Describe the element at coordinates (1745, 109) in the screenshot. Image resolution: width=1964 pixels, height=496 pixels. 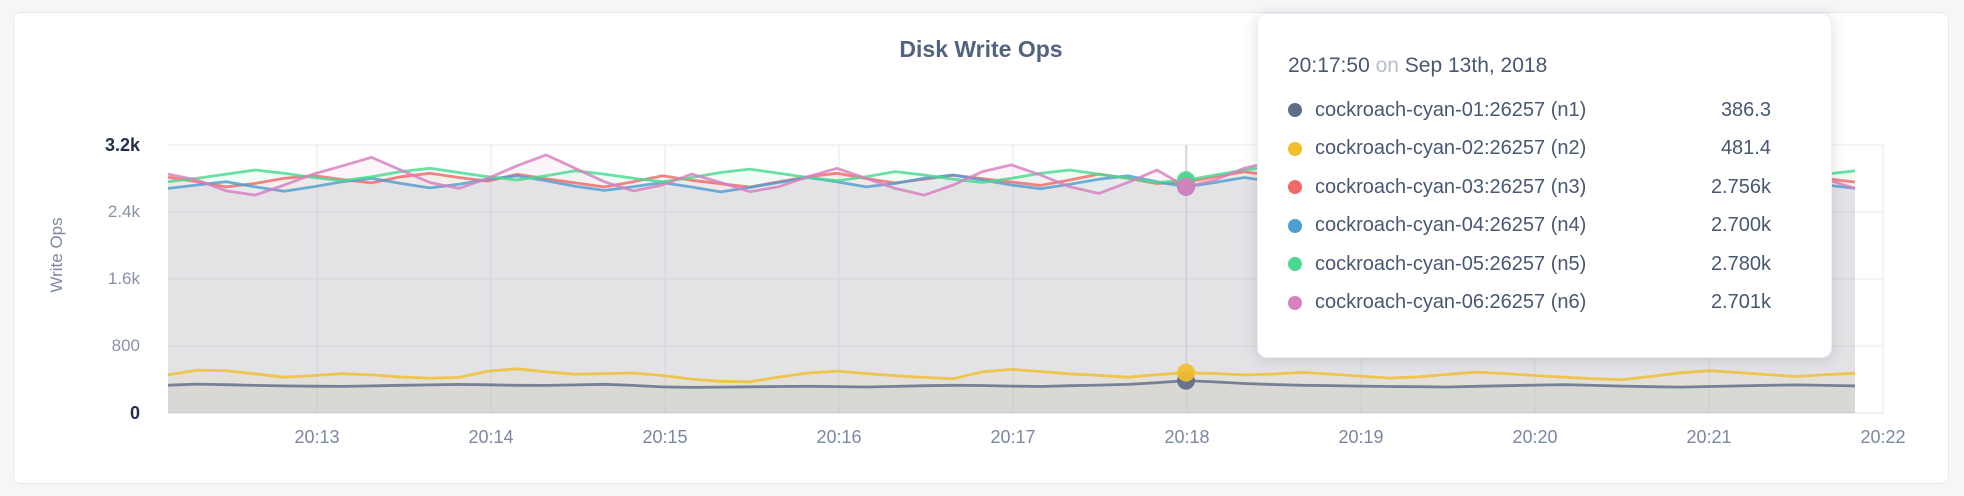
I see `tooltip-series-value: 386.3` at that location.